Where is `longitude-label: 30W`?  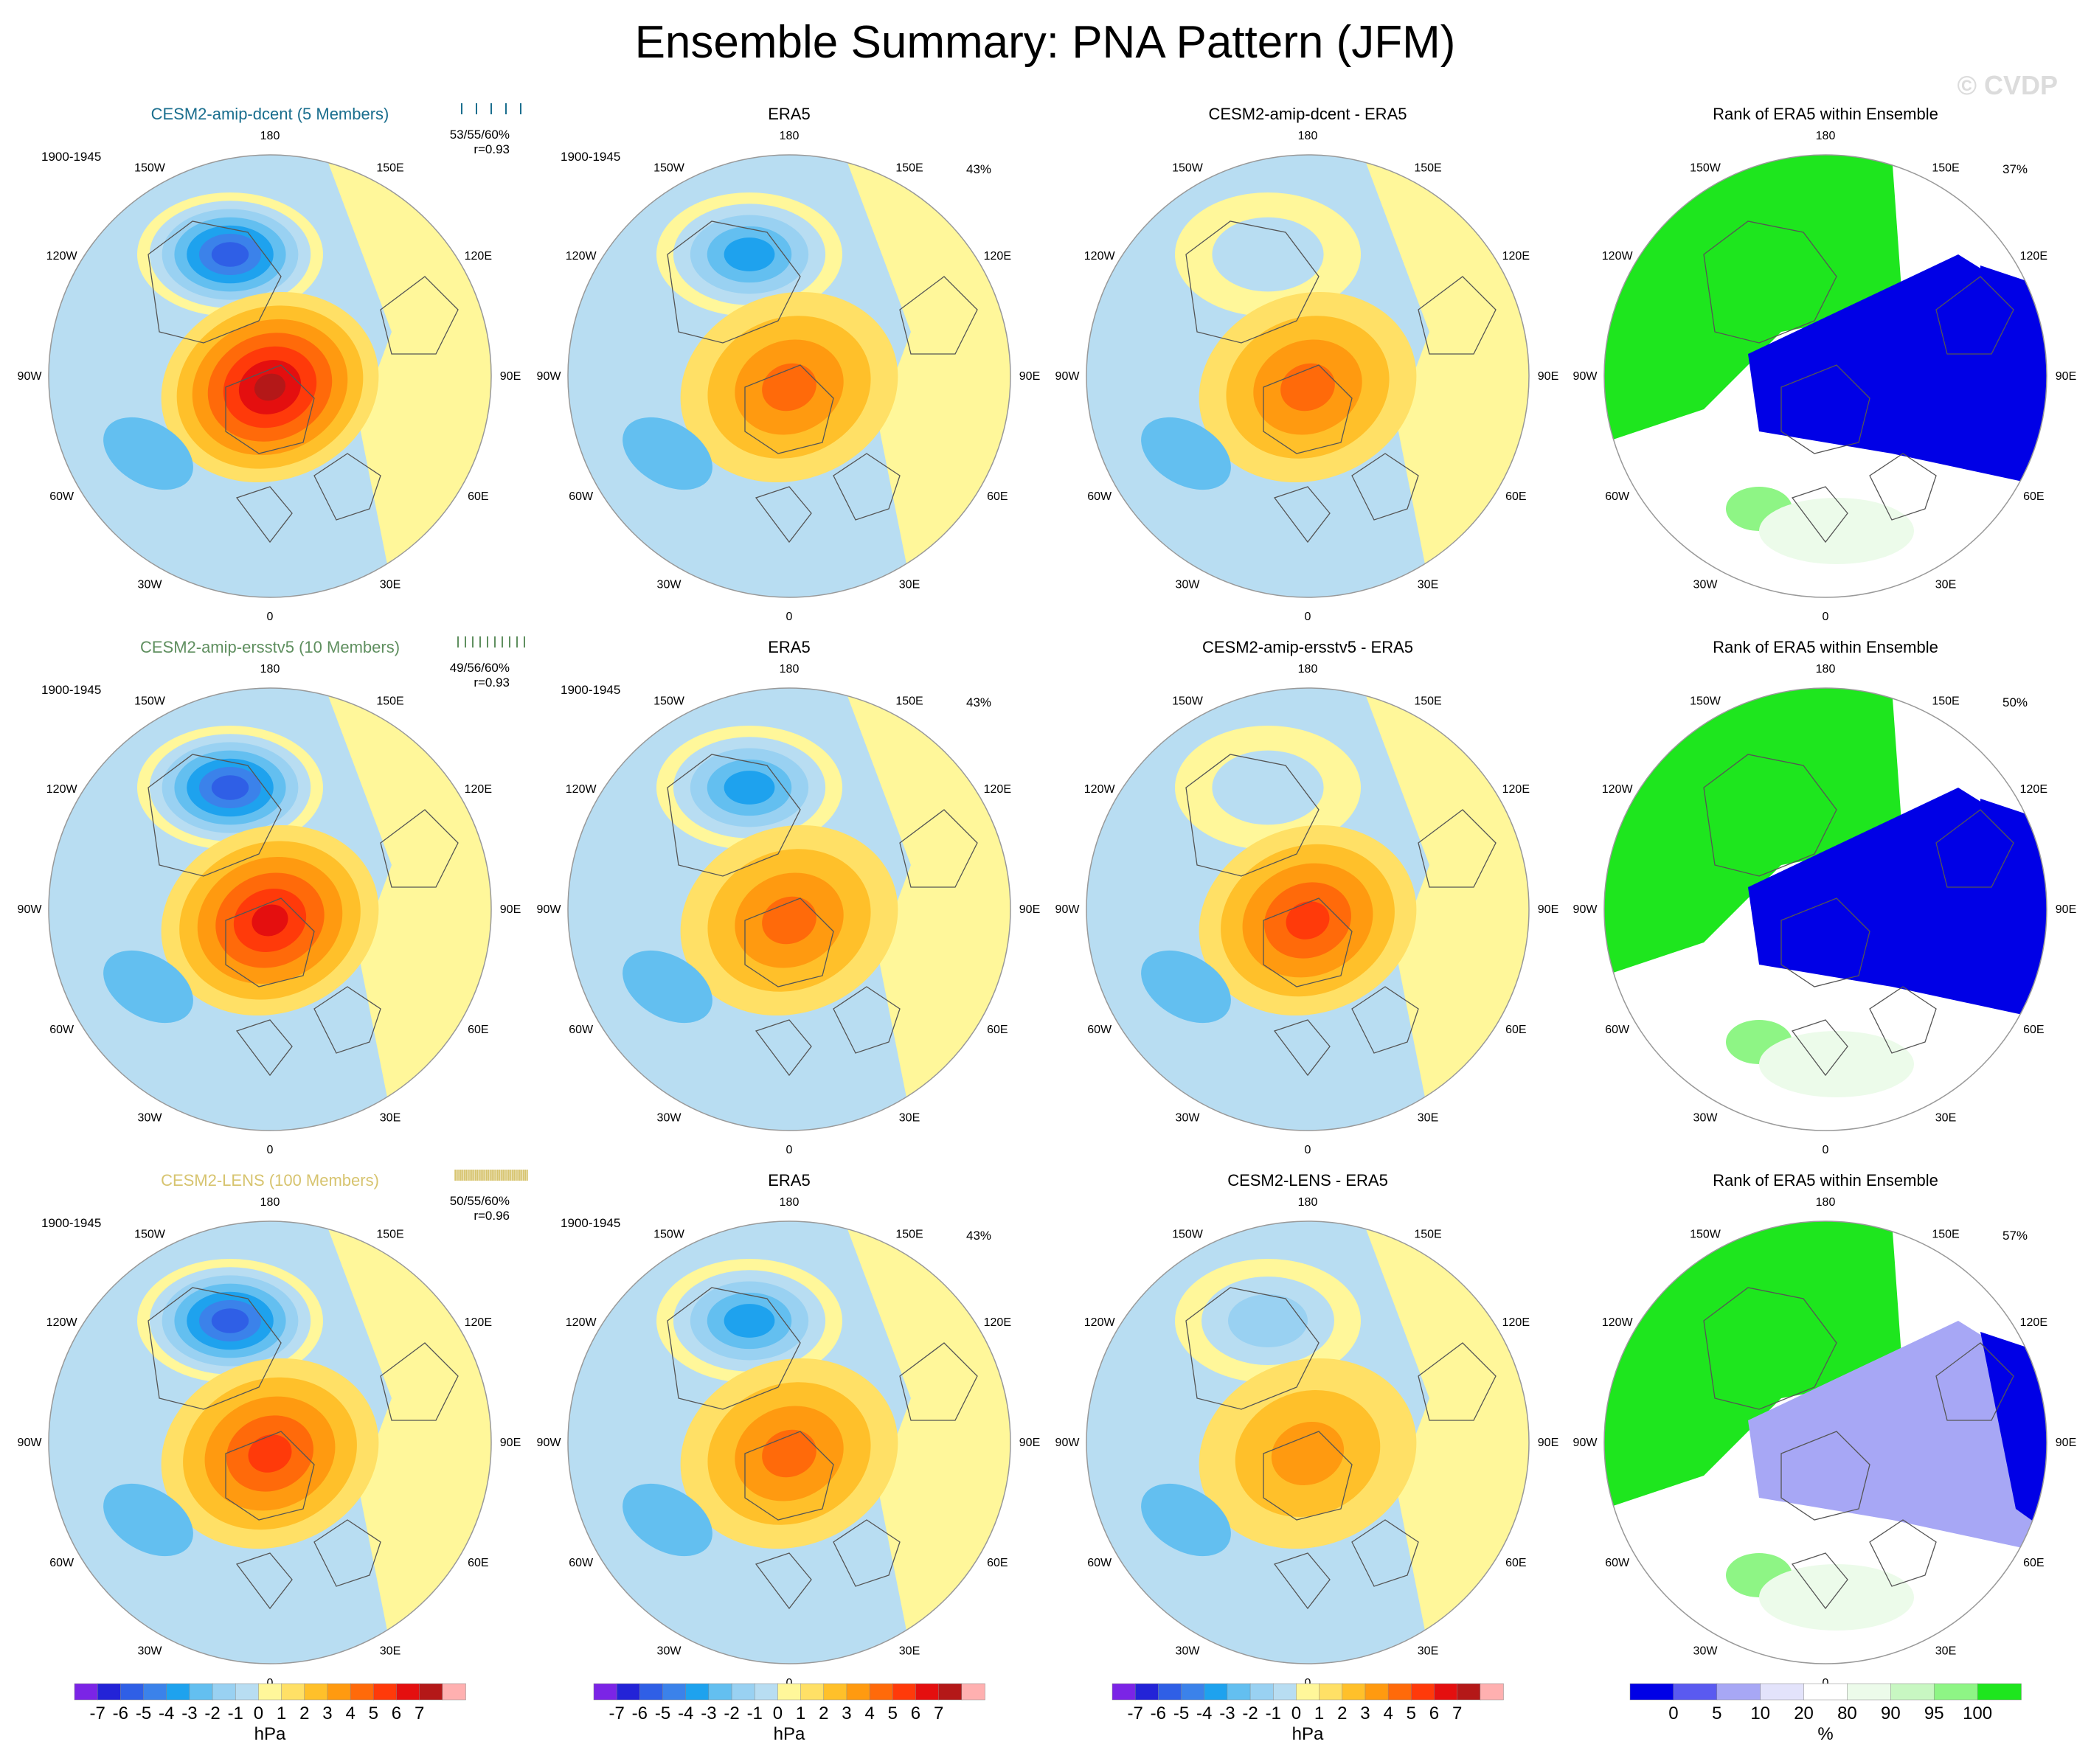
longitude-label: 30W is located at coordinates (669, 584).